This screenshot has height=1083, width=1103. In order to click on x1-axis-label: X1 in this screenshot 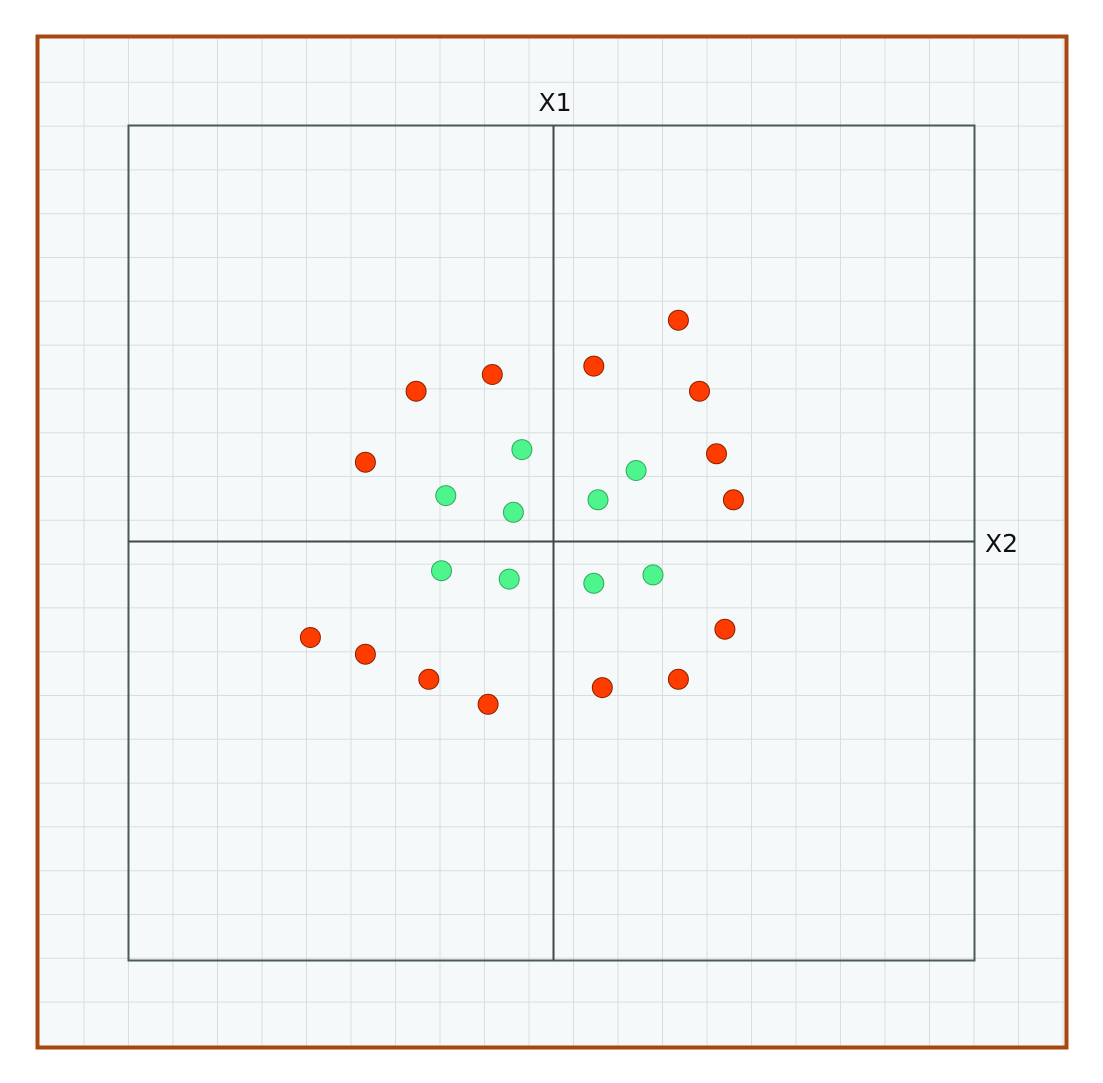, I will do `click(554, 102)`.